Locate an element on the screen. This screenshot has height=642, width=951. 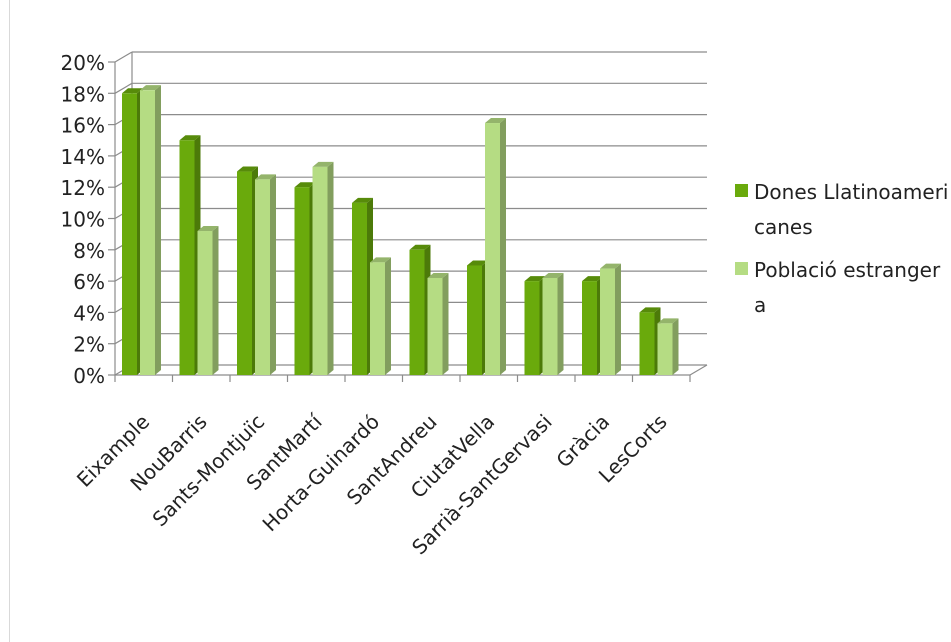
legend-label-poblacio: Població estrangera is located at coordinates (847, 287).